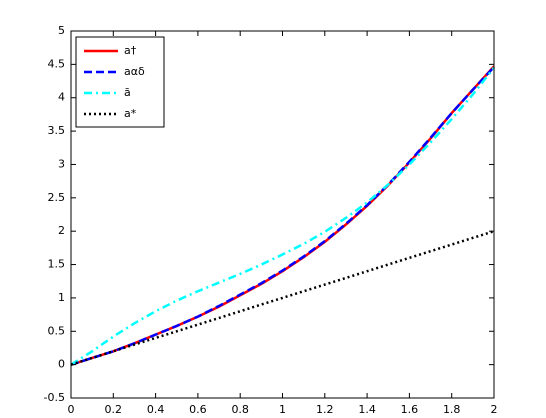  Describe the element at coordinates (156, 408) in the screenshot. I see `x-tick-label: 0.4` at that location.